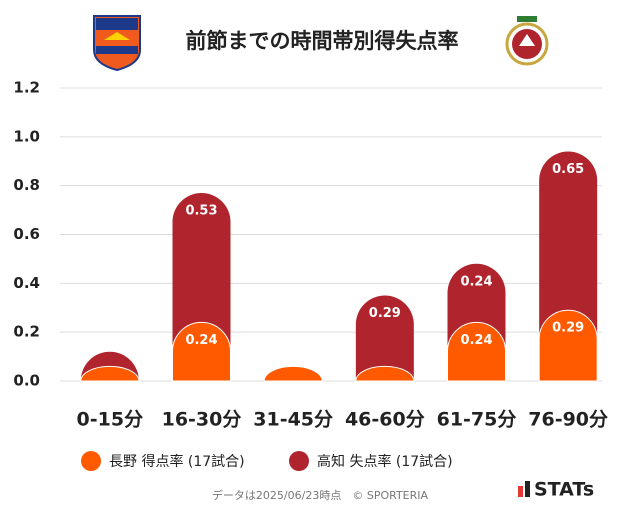 Image resolution: width=641 pixels, height=508 pixels. I want to click on footnote: データは2025/06/23時点 © SPORTERIA, so click(320, 495).